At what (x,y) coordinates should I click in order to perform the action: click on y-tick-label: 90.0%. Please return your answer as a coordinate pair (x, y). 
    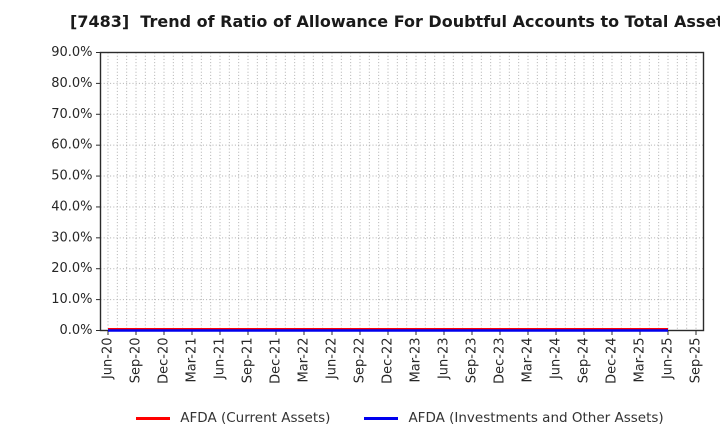
    Looking at the image, I should click on (71, 52).